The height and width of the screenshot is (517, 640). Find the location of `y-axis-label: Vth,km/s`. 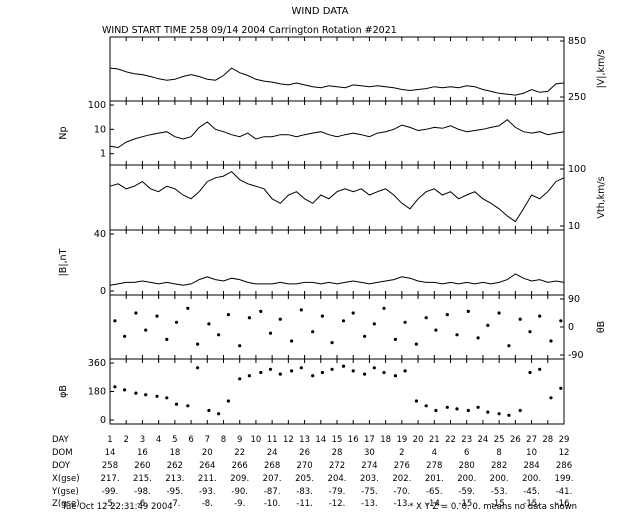

y-axis-label: Vth,km/s is located at coordinates (601, 197).